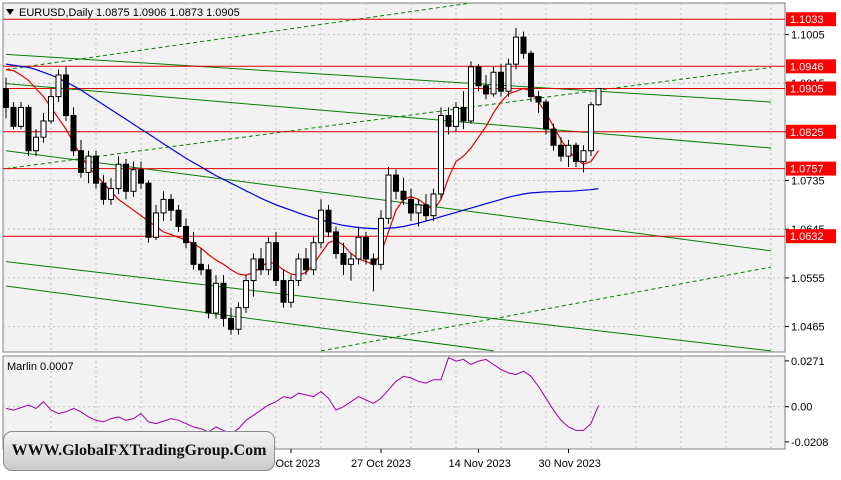  Describe the element at coordinates (808, 362) in the screenshot. I see `osc-tick-label: 0.0271` at that location.